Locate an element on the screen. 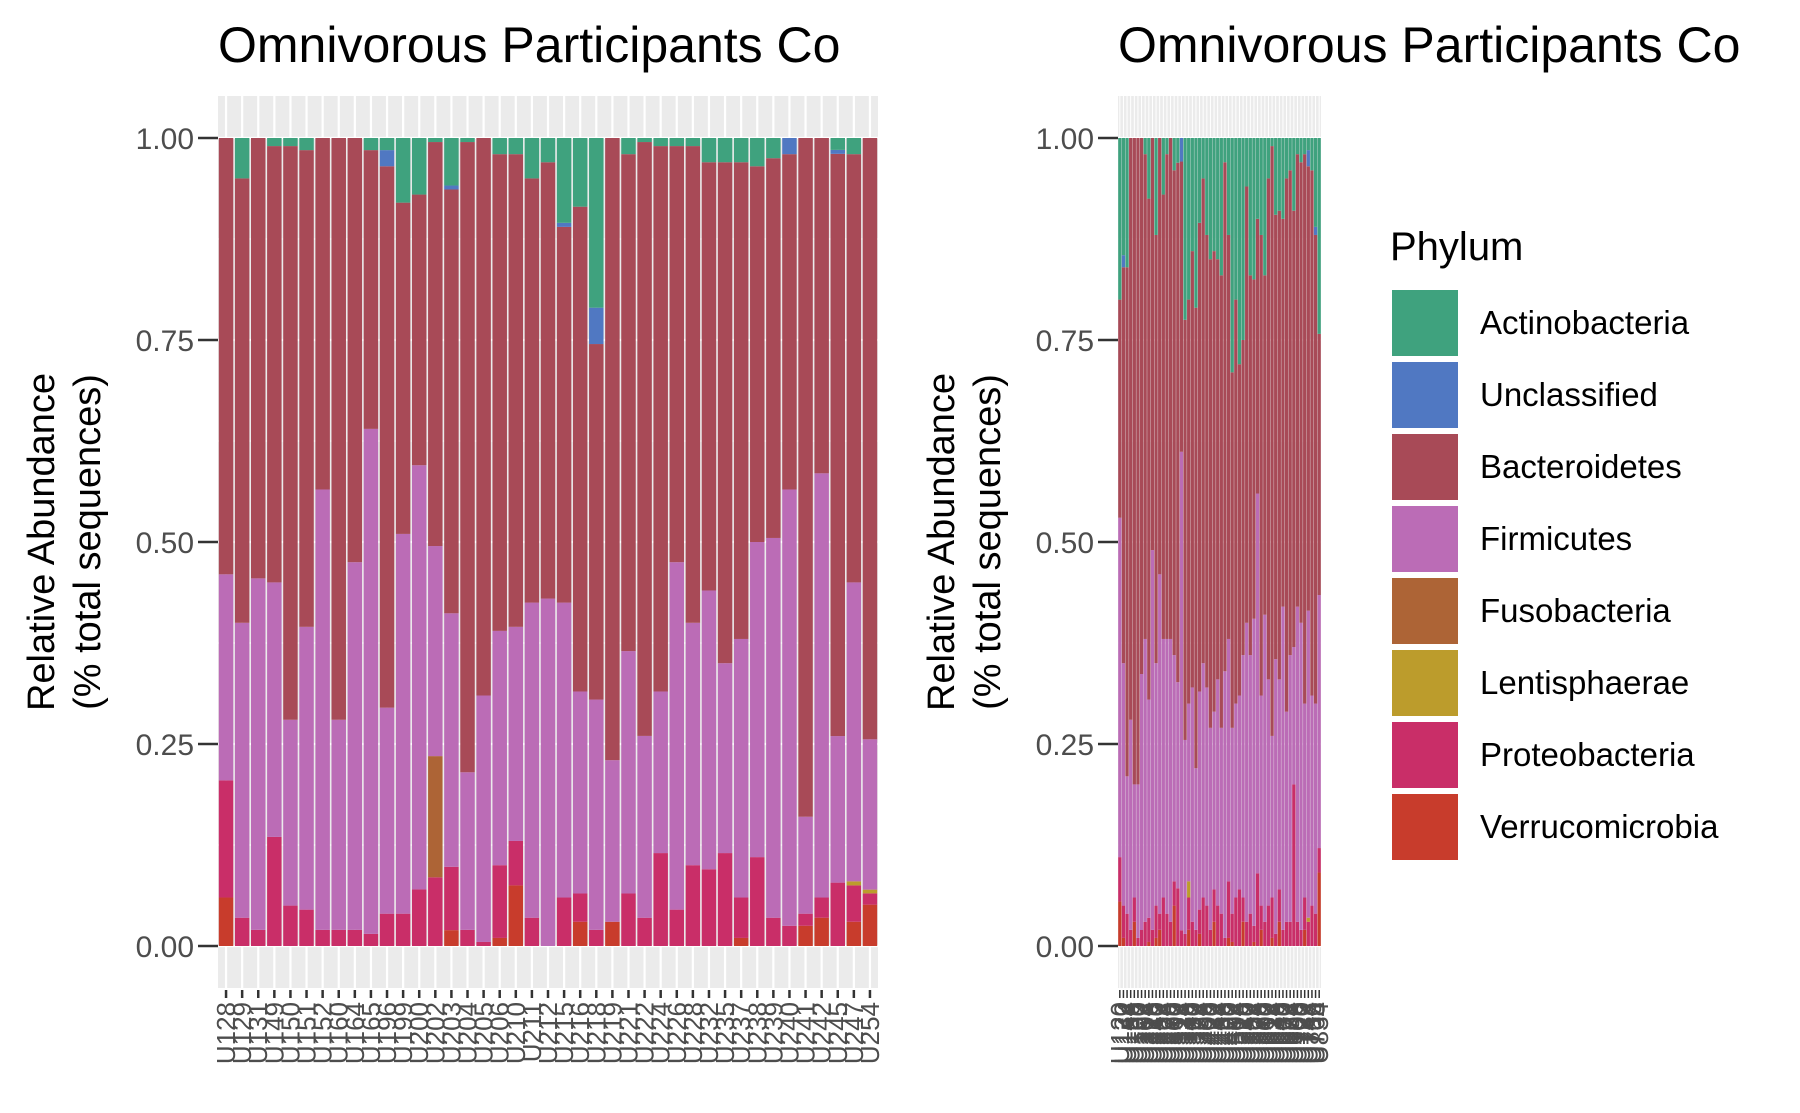  x-tick-label: U219 is located at coordinates (612, 1033).